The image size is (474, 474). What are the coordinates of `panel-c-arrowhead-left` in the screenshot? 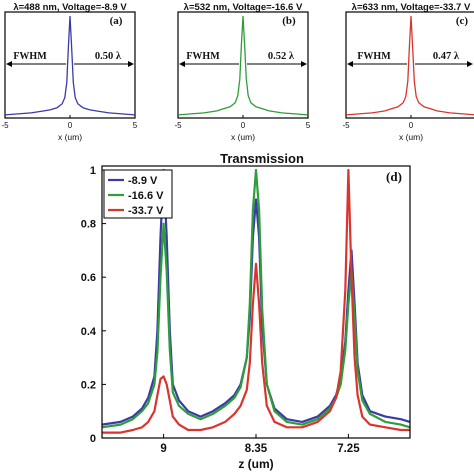 It's located at (350, 64).